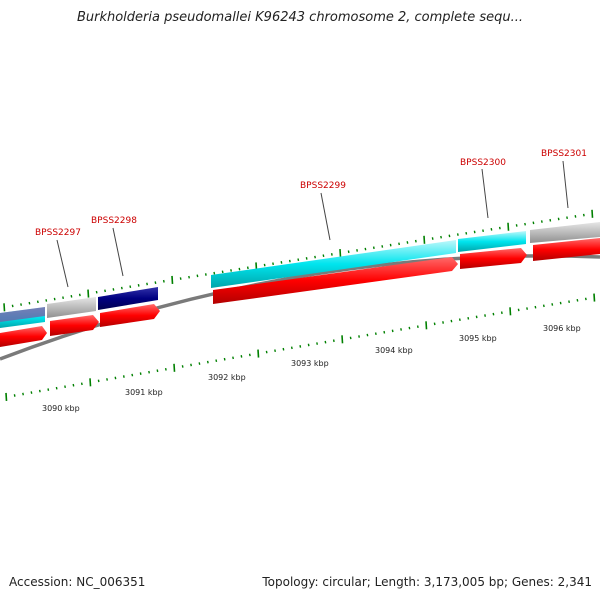 This screenshot has width=600, height=600. What do you see at coordinates (310, 363) in the screenshot?
I see `scale-label-3093: 3093 kbp` at bounding box center [310, 363].